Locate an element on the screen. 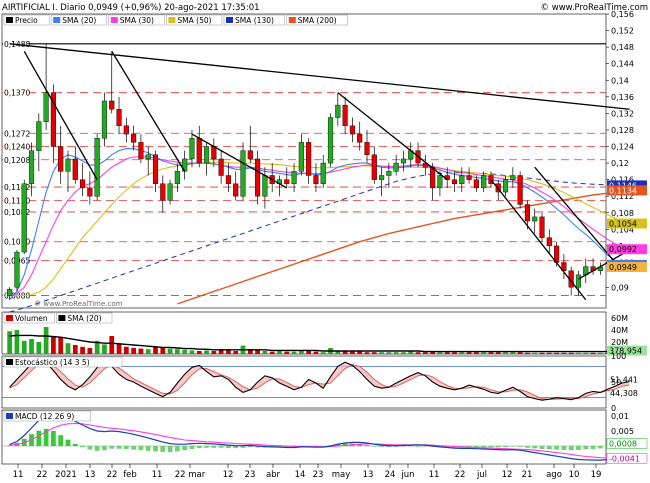  price-y-tick-label: 0,152 is located at coordinates (622, 31).